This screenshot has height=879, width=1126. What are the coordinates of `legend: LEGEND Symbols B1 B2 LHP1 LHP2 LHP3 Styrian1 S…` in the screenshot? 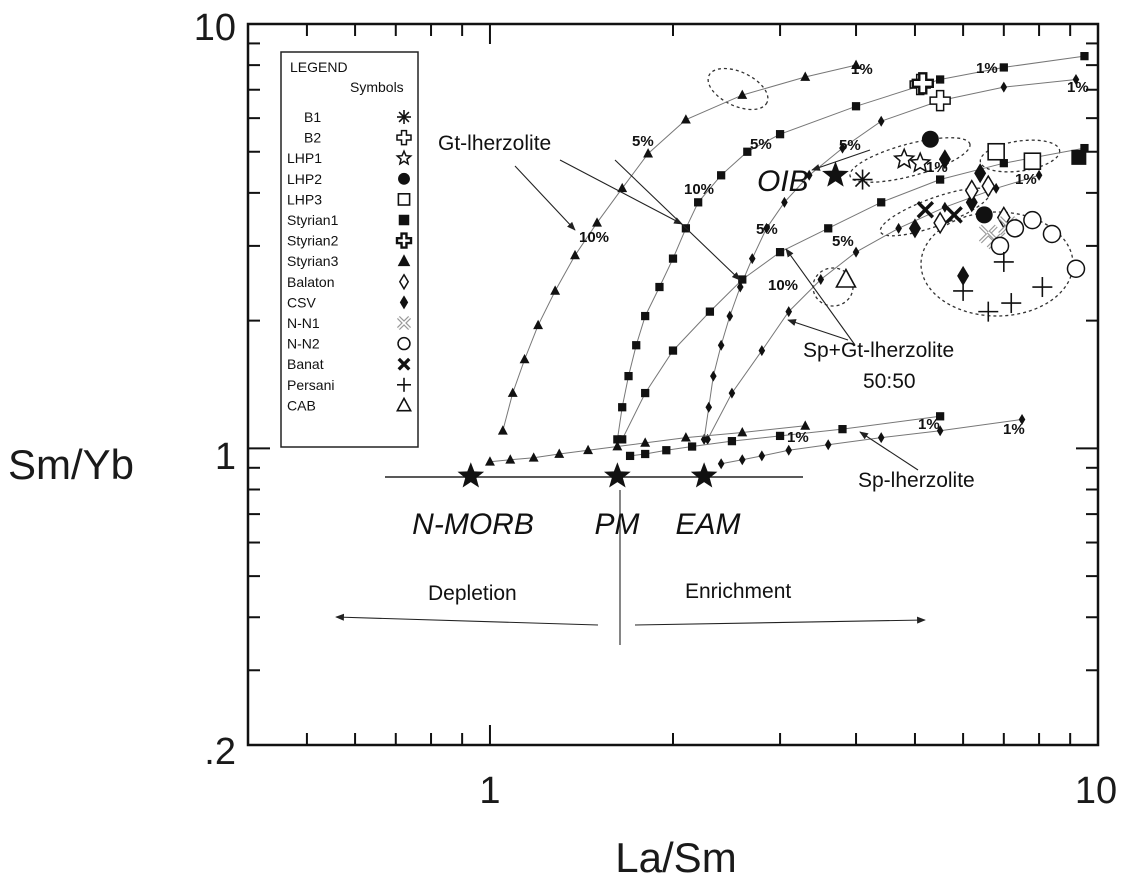 It's located at (349, 249).